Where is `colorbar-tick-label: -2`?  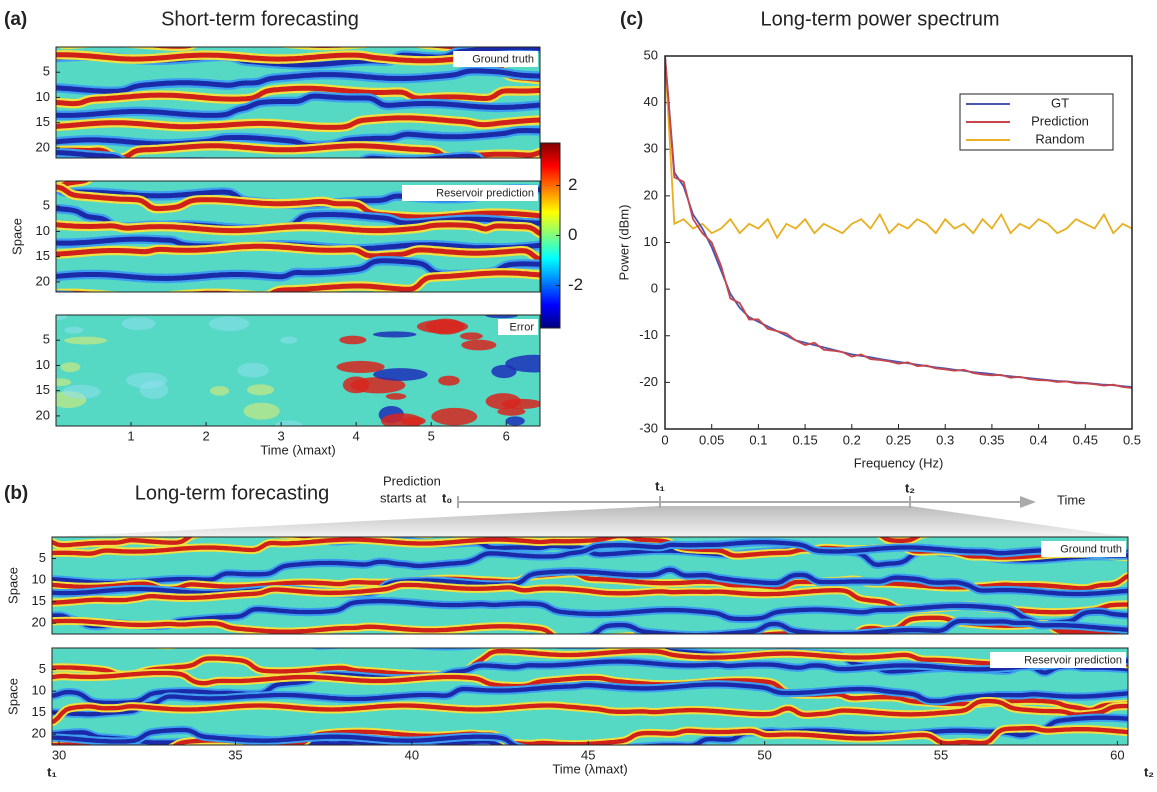 colorbar-tick-label: -2 is located at coordinates (575, 284).